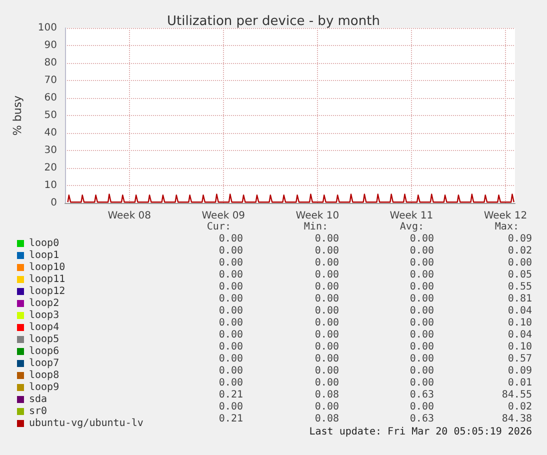  What do you see at coordinates (44, 255) in the screenshot?
I see `legend-label: loop1` at bounding box center [44, 255].